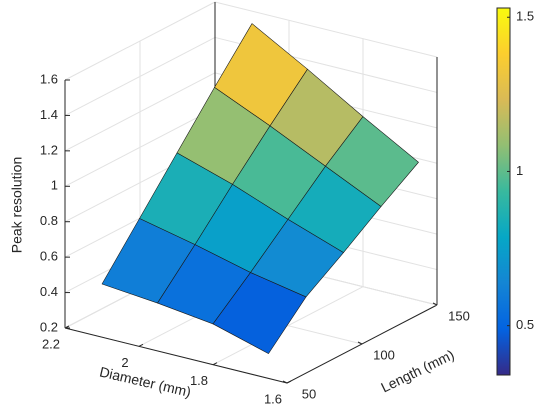  Describe the element at coordinates (145, 381) in the screenshot. I see `x-axis-label: Diameter (mm)` at that location.